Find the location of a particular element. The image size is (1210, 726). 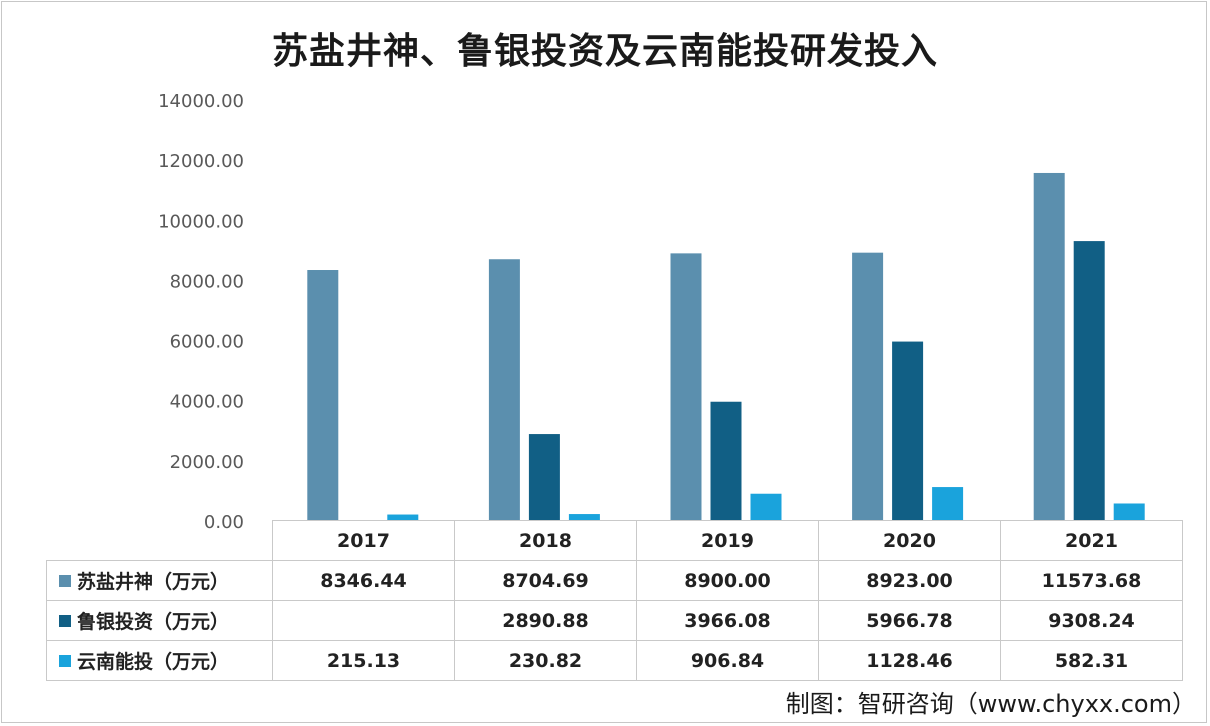

data-label: 8346.44 is located at coordinates (363, 580).